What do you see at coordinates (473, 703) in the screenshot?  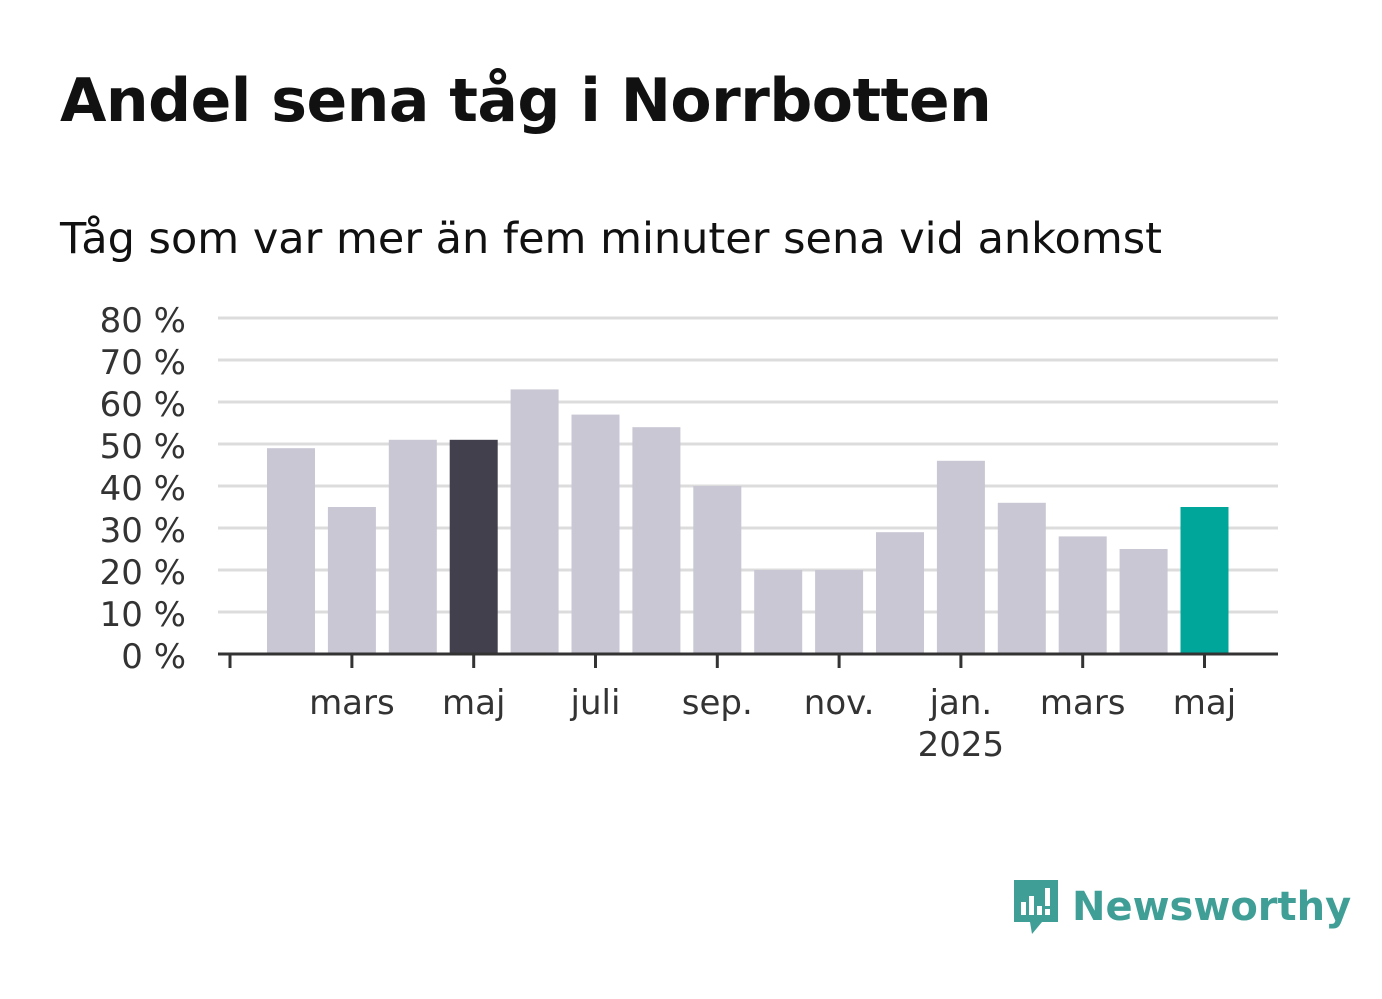 I see `x-tick-label-2024-05: maj` at bounding box center [473, 703].